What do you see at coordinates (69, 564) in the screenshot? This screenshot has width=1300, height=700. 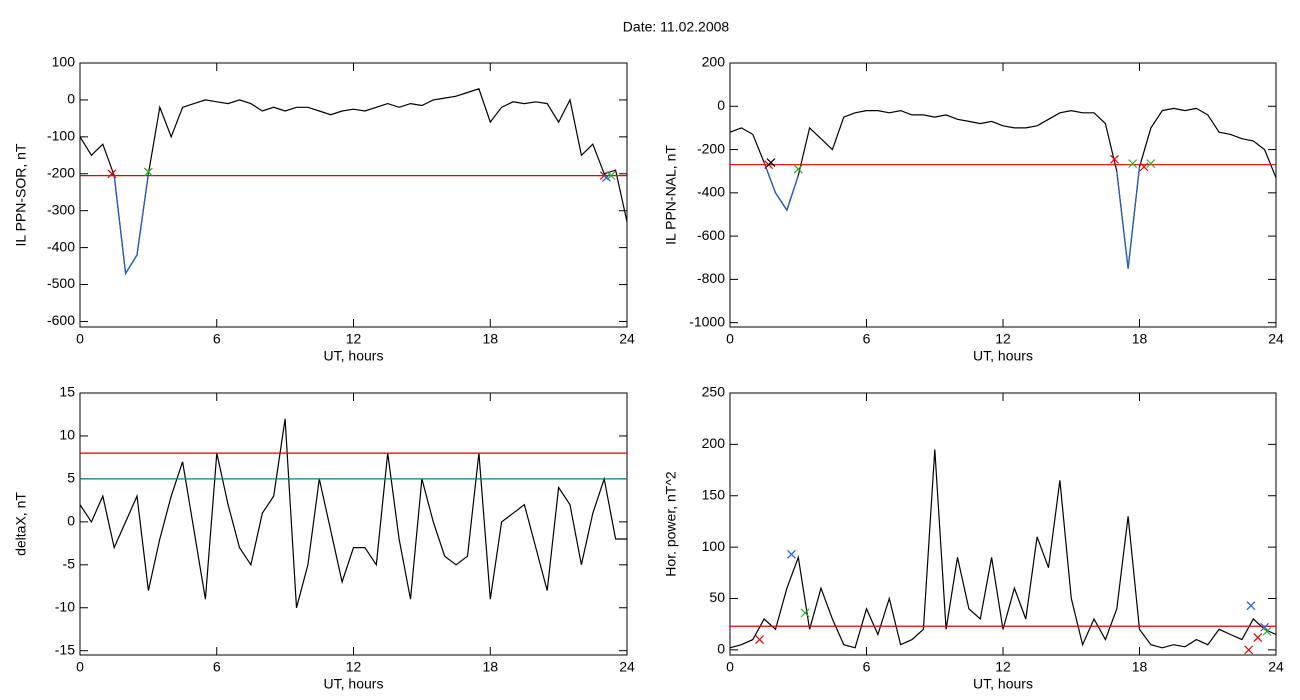 I see `y-tick-label: -5` at bounding box center [69, 564].